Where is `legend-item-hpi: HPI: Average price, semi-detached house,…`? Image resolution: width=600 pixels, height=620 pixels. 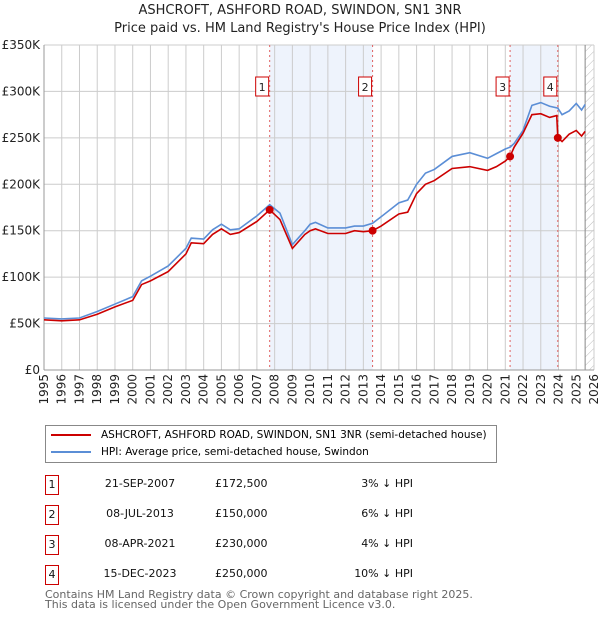
legend-item-hpi: HPI: Average price, semi-detached house,… is located at coordinates (207, 452).